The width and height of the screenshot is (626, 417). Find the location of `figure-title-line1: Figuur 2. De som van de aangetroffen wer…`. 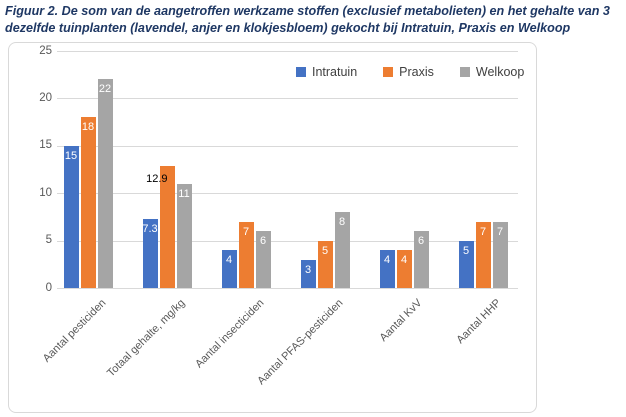

figure-title-line1: Figuur 2. De som van de aangetroffen wer… is located at coordinates (307, 11).